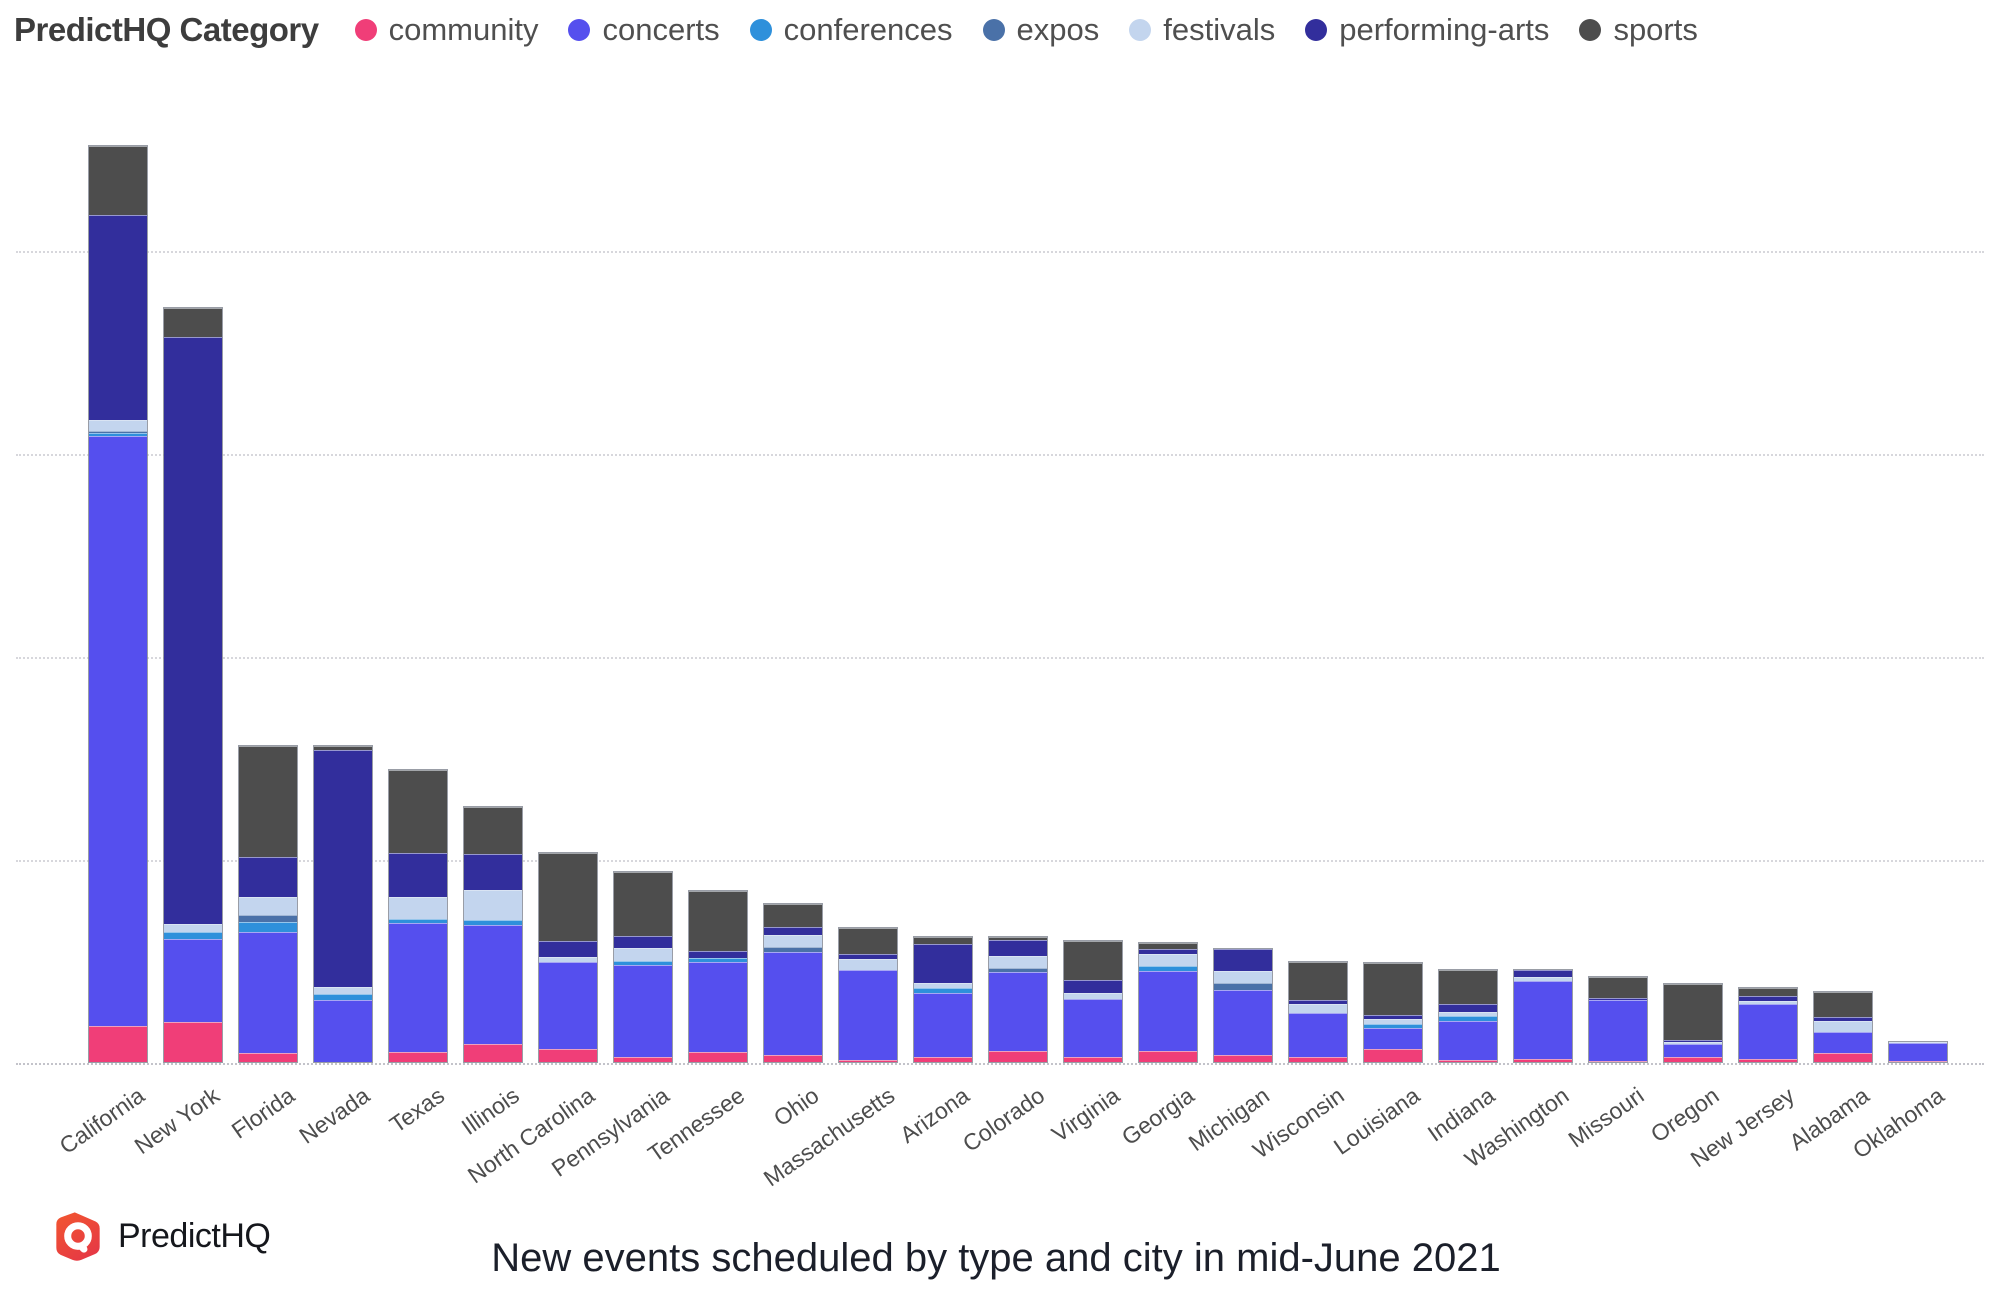  What do you see at coordinates (446, 30) in the screenshot?
I see `legend-item-community: community` at bounding box center [446, 30].